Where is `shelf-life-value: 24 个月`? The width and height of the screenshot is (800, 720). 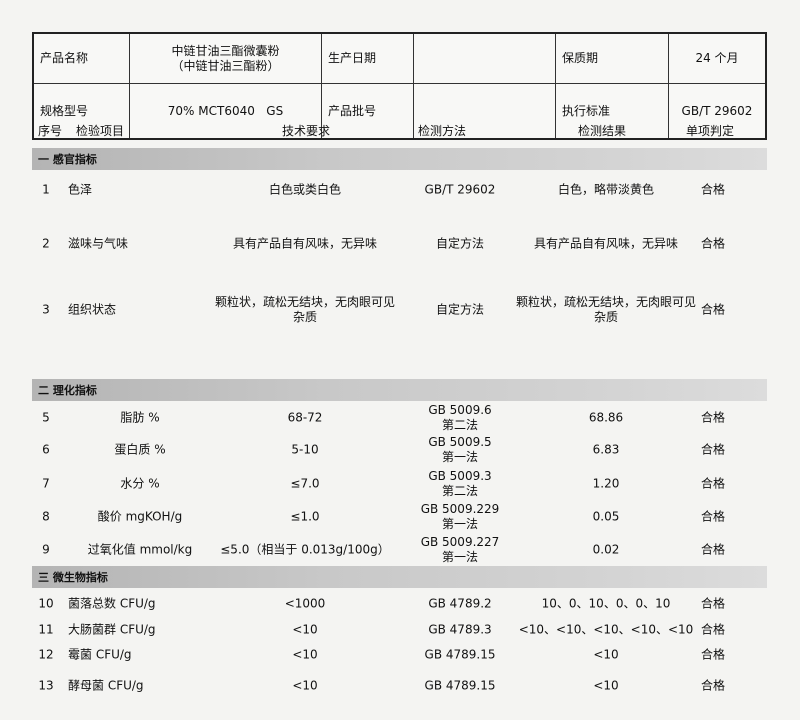
shelf-life-value: 24 个月 is located at coordinates (717, 59).